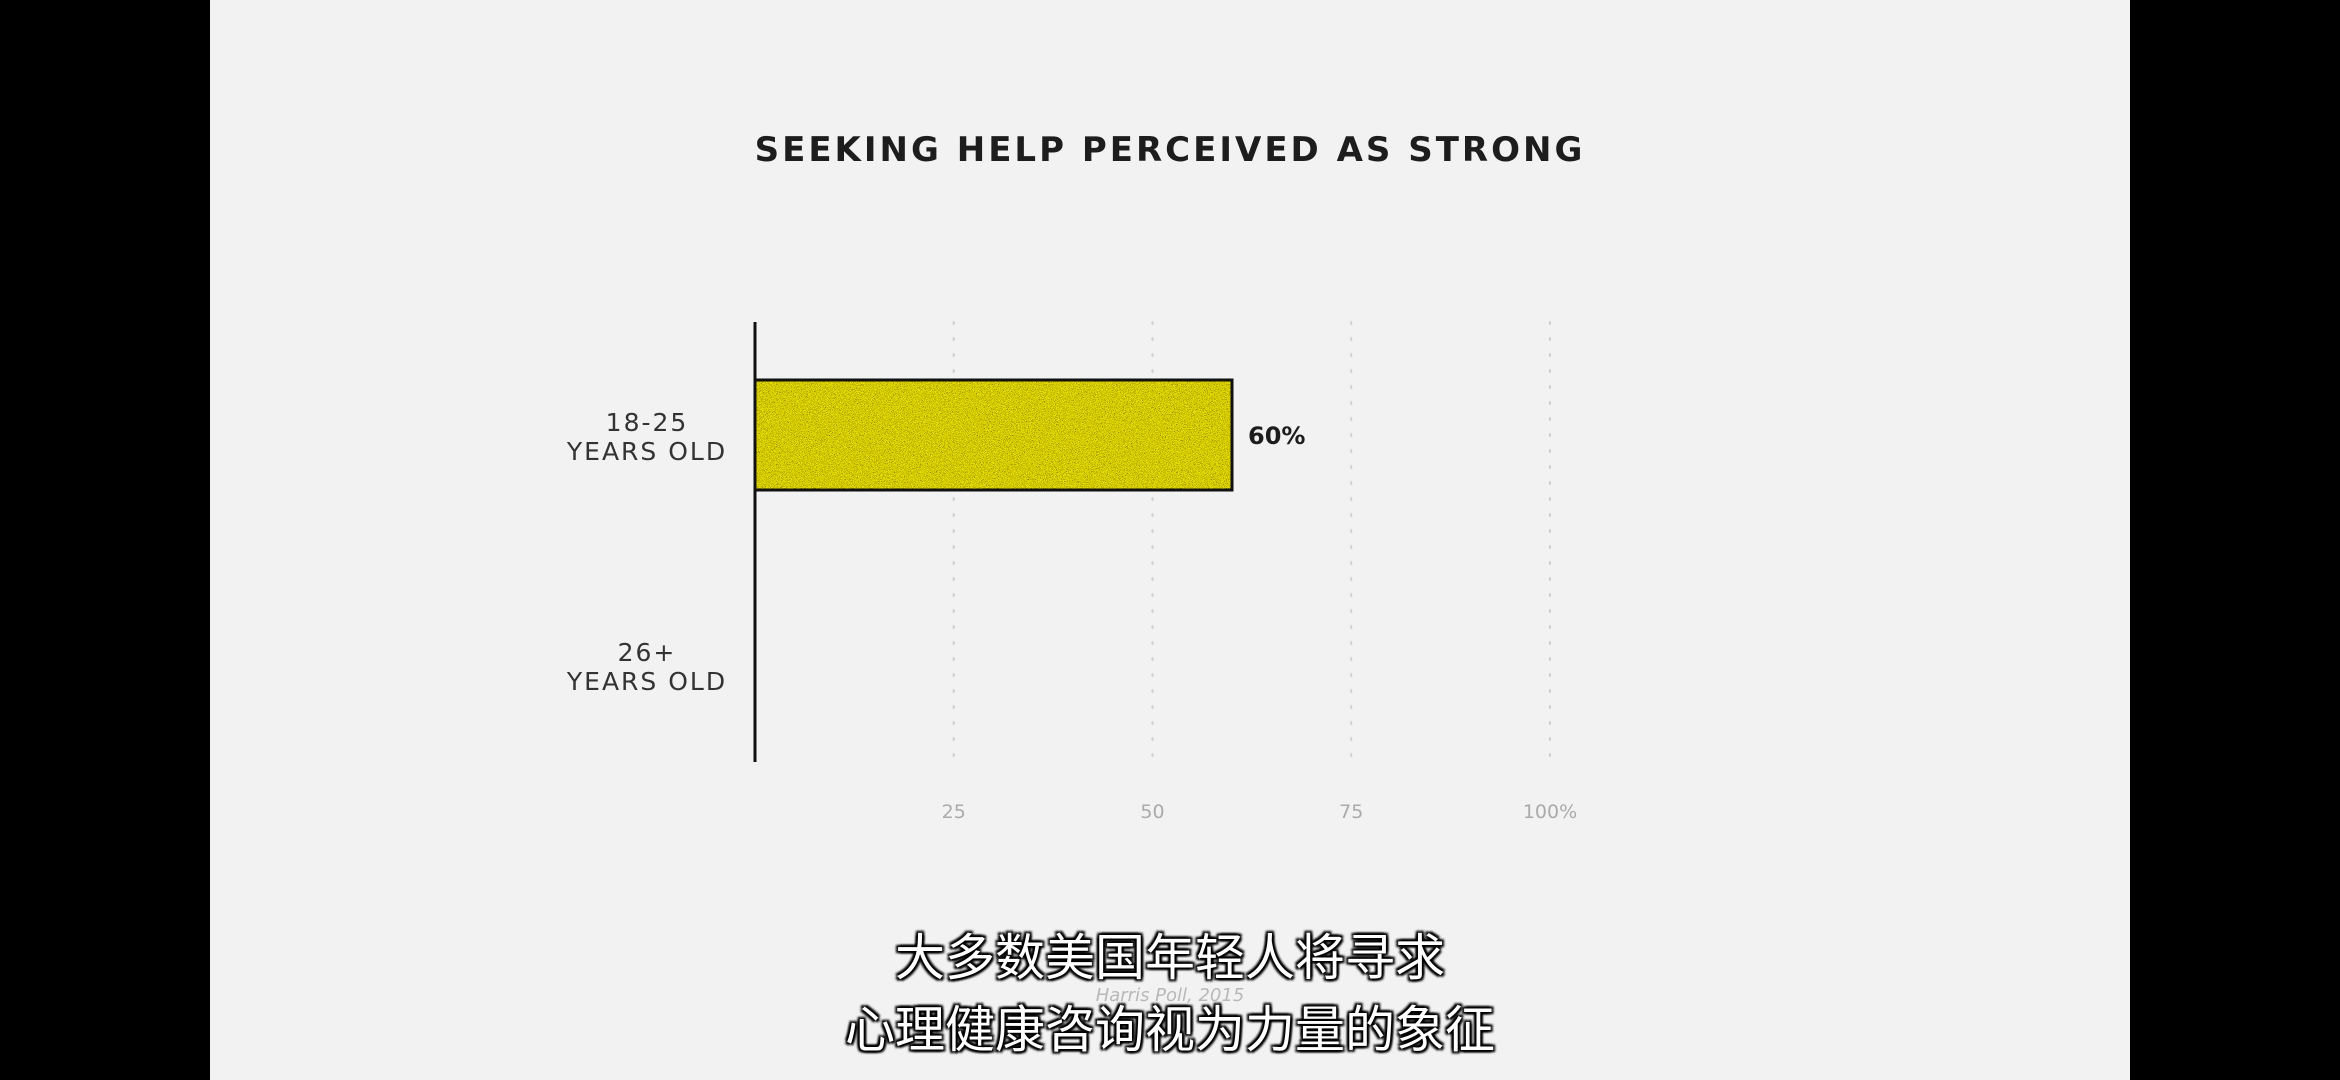 This screenshot has height=1080, width=2340. I want to click on subtitle-line-1: 大多数美国年轻人将寻求, so click(1170, 958).